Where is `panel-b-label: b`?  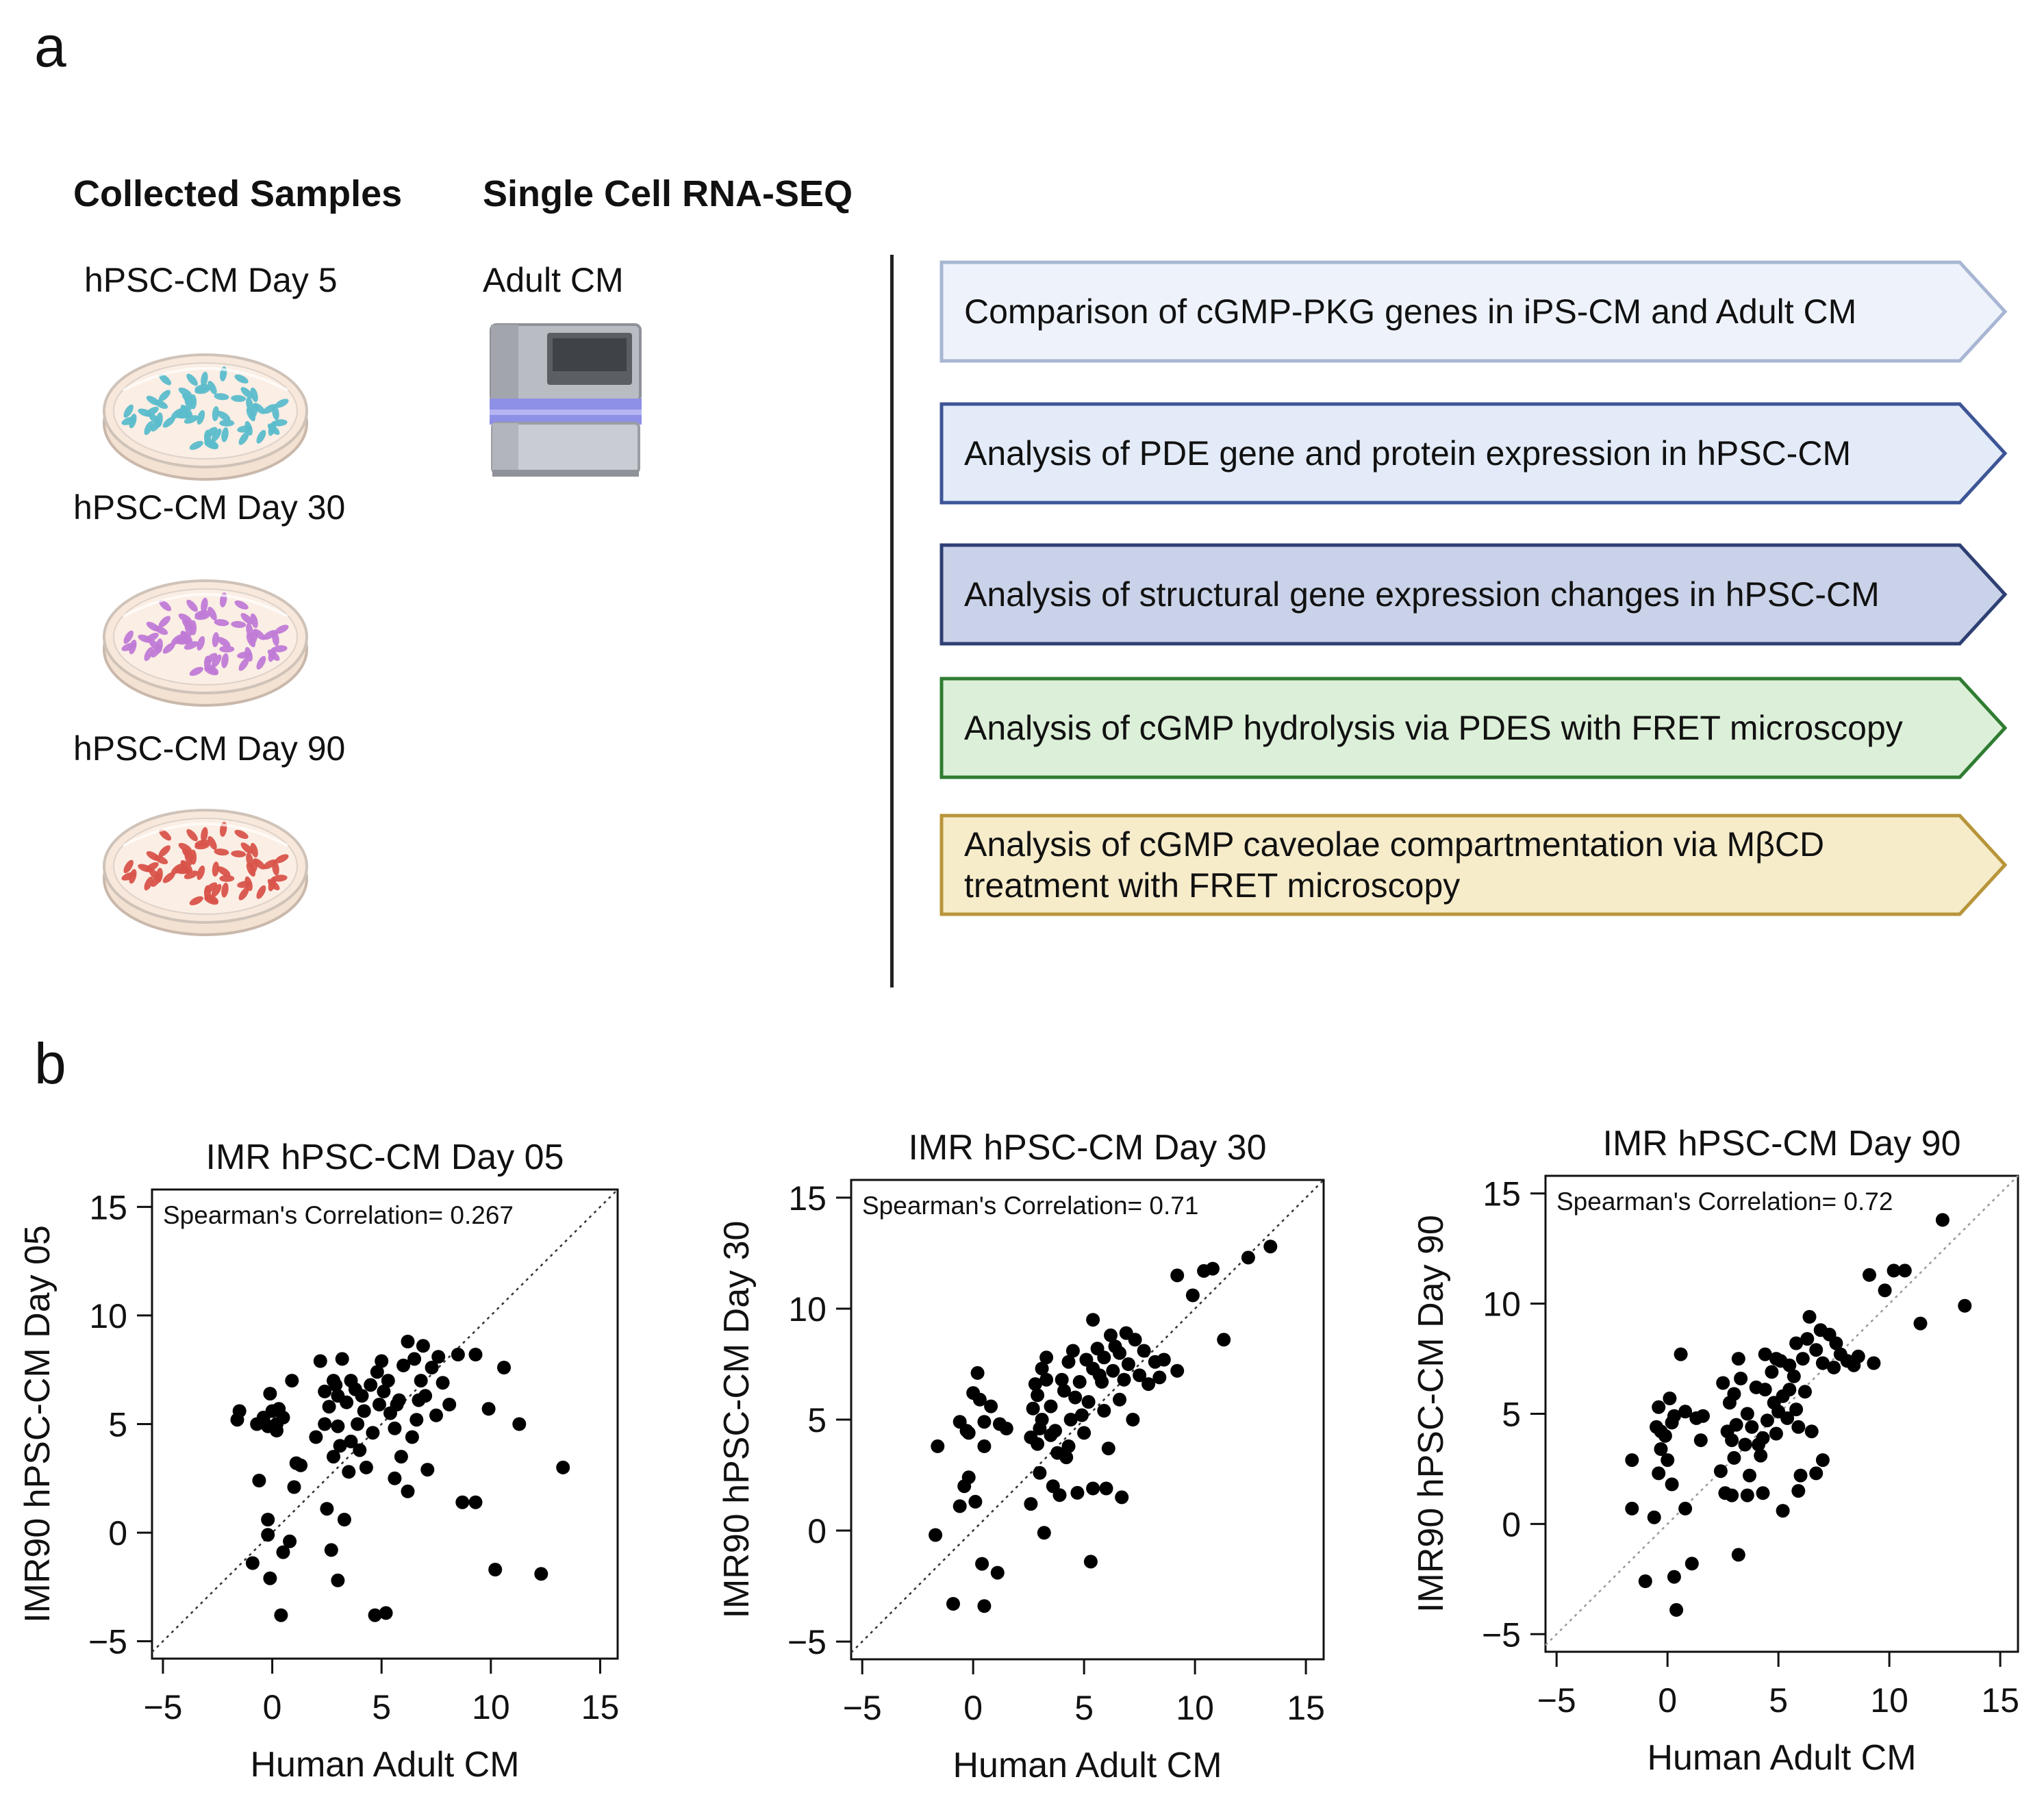 panel-b-label: b is located at coordinates (50, 1063).